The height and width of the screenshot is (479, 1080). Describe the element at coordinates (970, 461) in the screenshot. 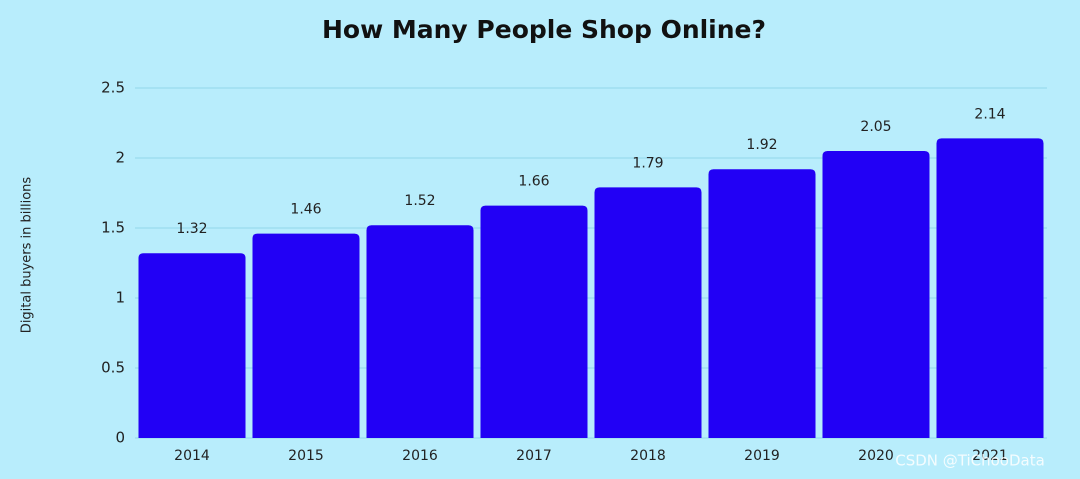

I see `watermark: CSDN @TiChooData` at that location.